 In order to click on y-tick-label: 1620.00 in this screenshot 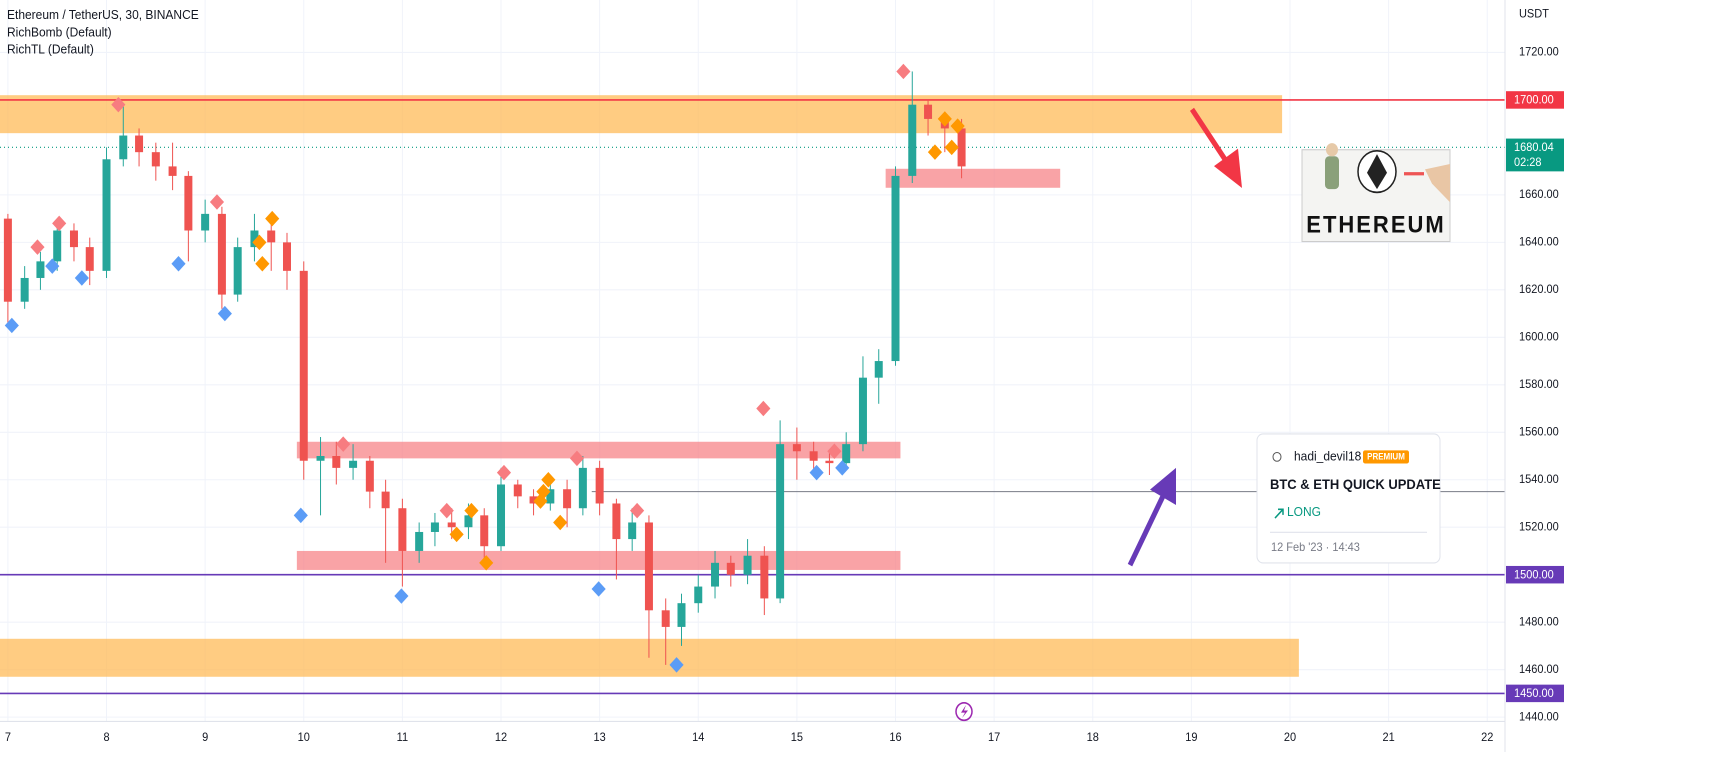, I will do `click(1539, 290)`.